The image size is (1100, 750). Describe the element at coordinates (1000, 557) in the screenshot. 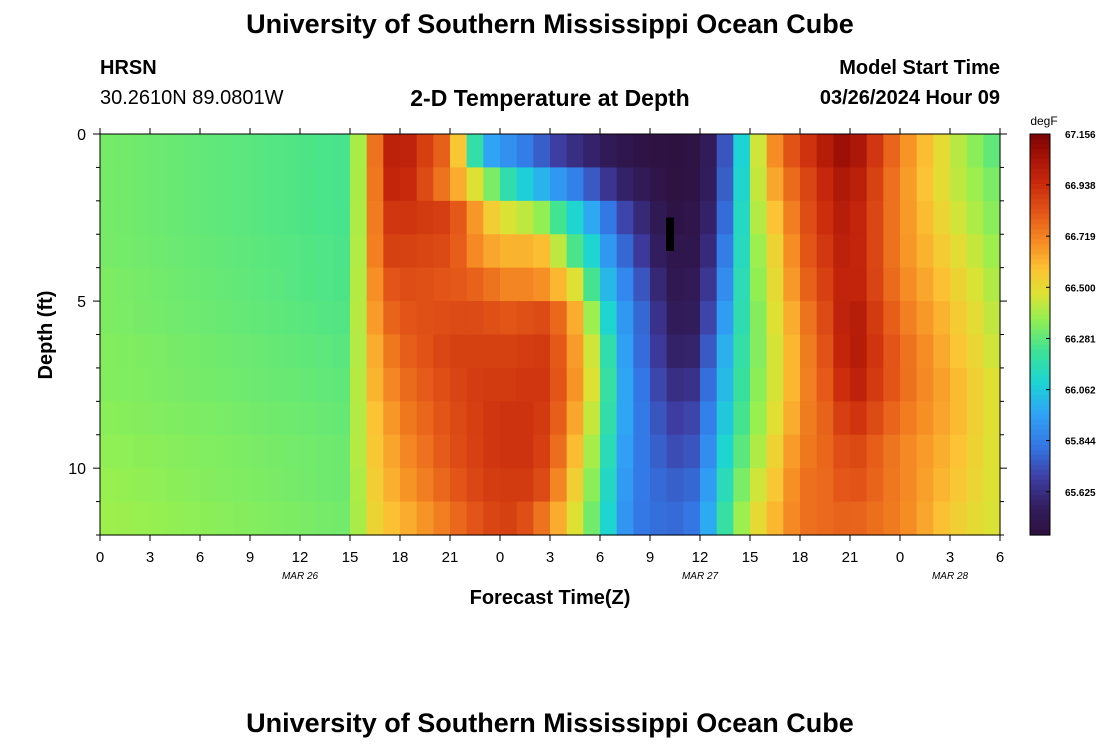

I see `x-tick-label: 6` at that location.